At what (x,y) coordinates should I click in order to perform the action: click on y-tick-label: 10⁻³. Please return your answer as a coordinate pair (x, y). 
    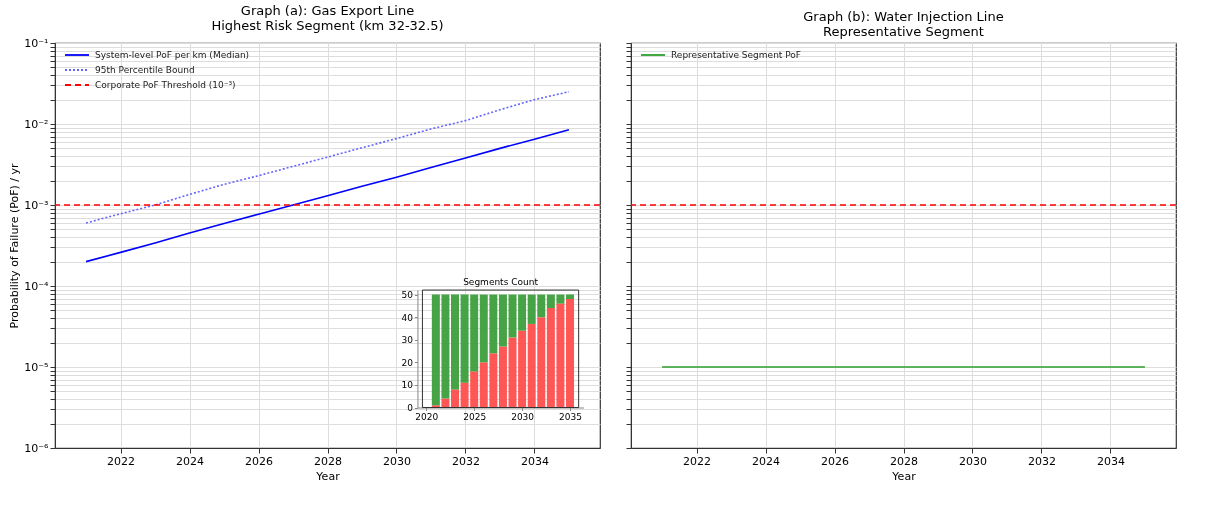
    Looking at the image, I should click on (36, 205).